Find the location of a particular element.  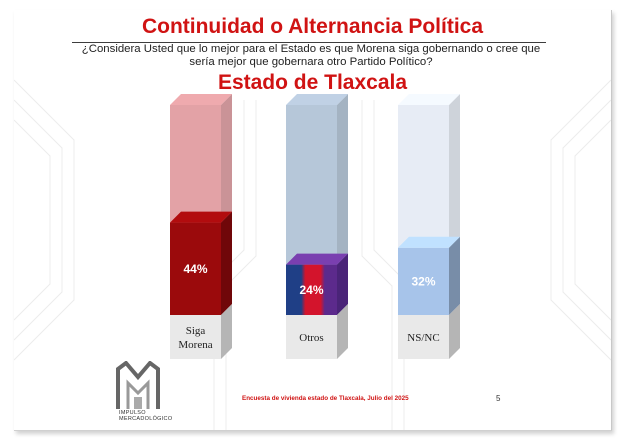

category-box-siga-morena is located at coordinates (195, 337).